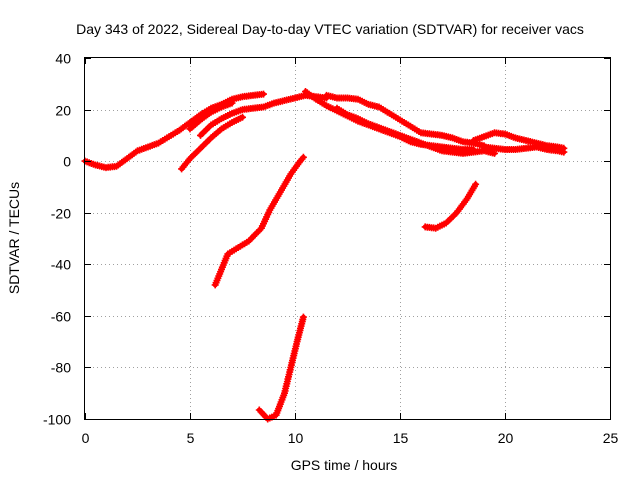  What do you see at coordinates (61, 368) in the screenshot?
I see `y-tick-label: -80` at bounding box center [61, 368].